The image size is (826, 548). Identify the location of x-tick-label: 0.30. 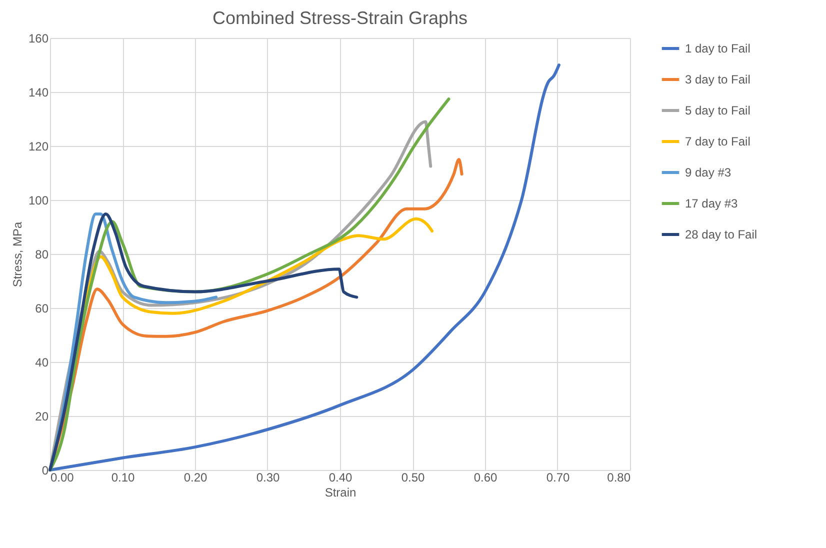
(268, 477).